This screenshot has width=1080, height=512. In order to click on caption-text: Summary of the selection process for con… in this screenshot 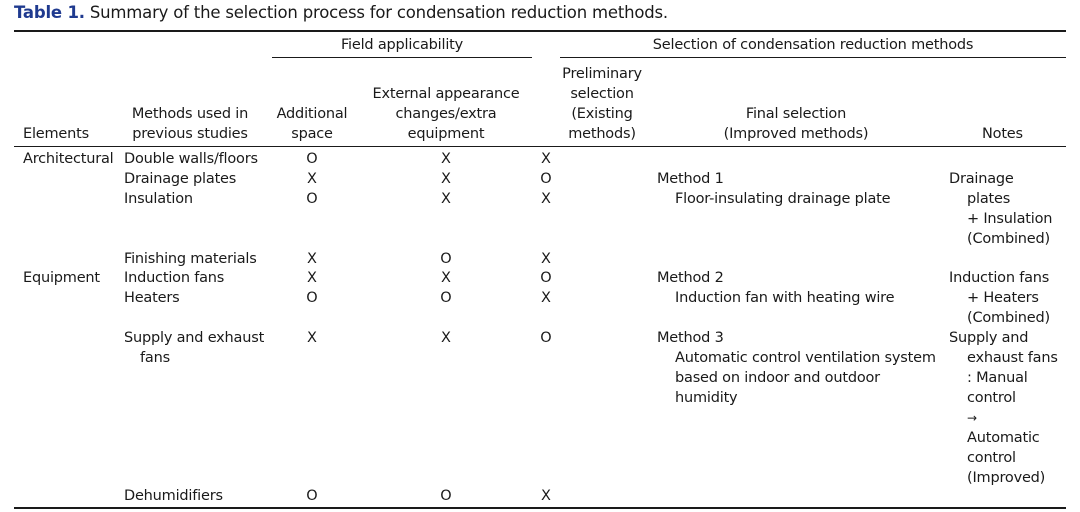, I will do `click(378, 12)`.